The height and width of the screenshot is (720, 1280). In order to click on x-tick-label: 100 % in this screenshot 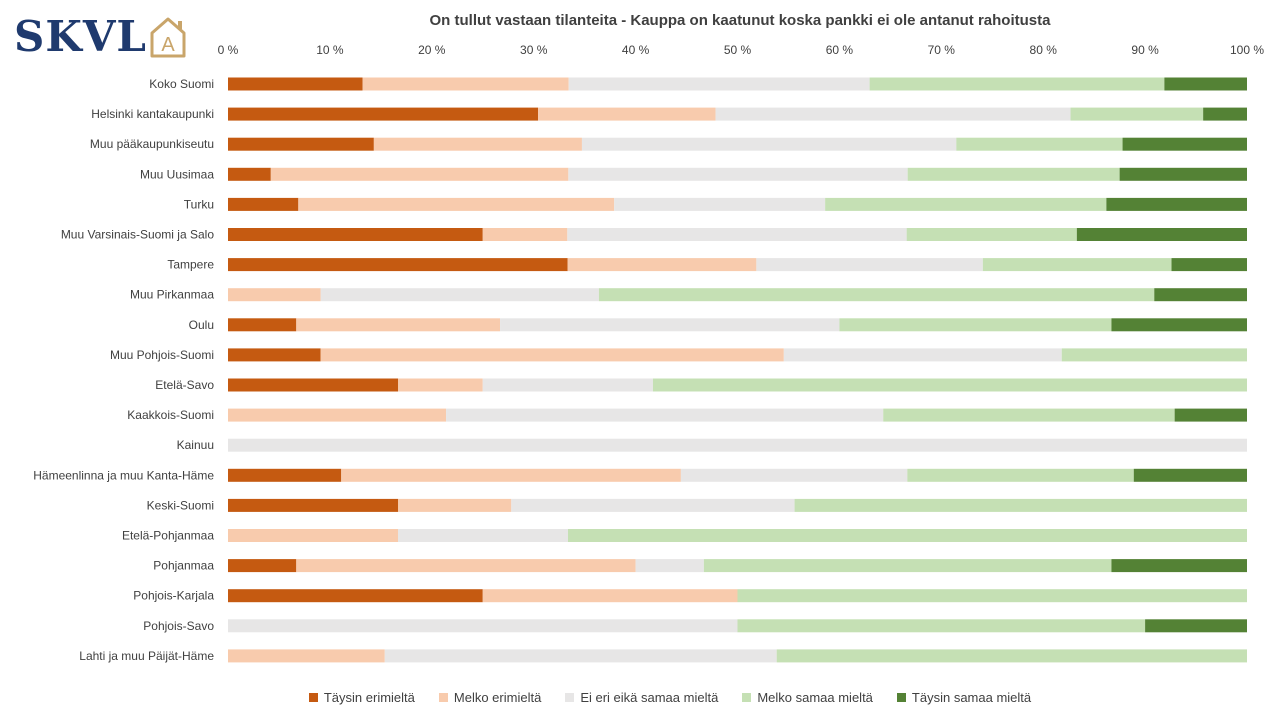, I will do `click(1247, 50)`.